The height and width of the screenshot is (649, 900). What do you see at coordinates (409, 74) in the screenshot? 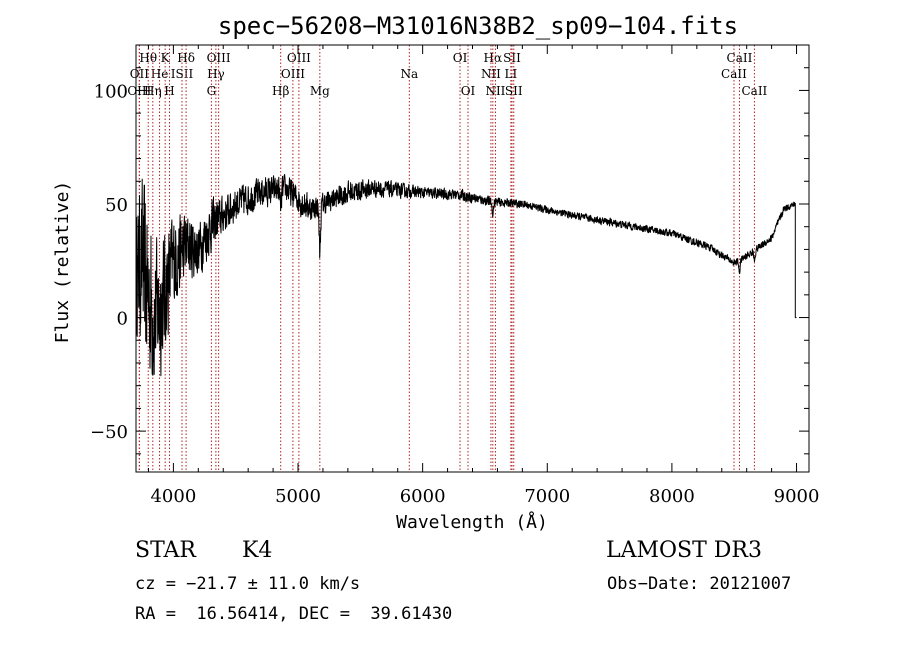
I see `line-label: Na` at bounding box center [409, 74].